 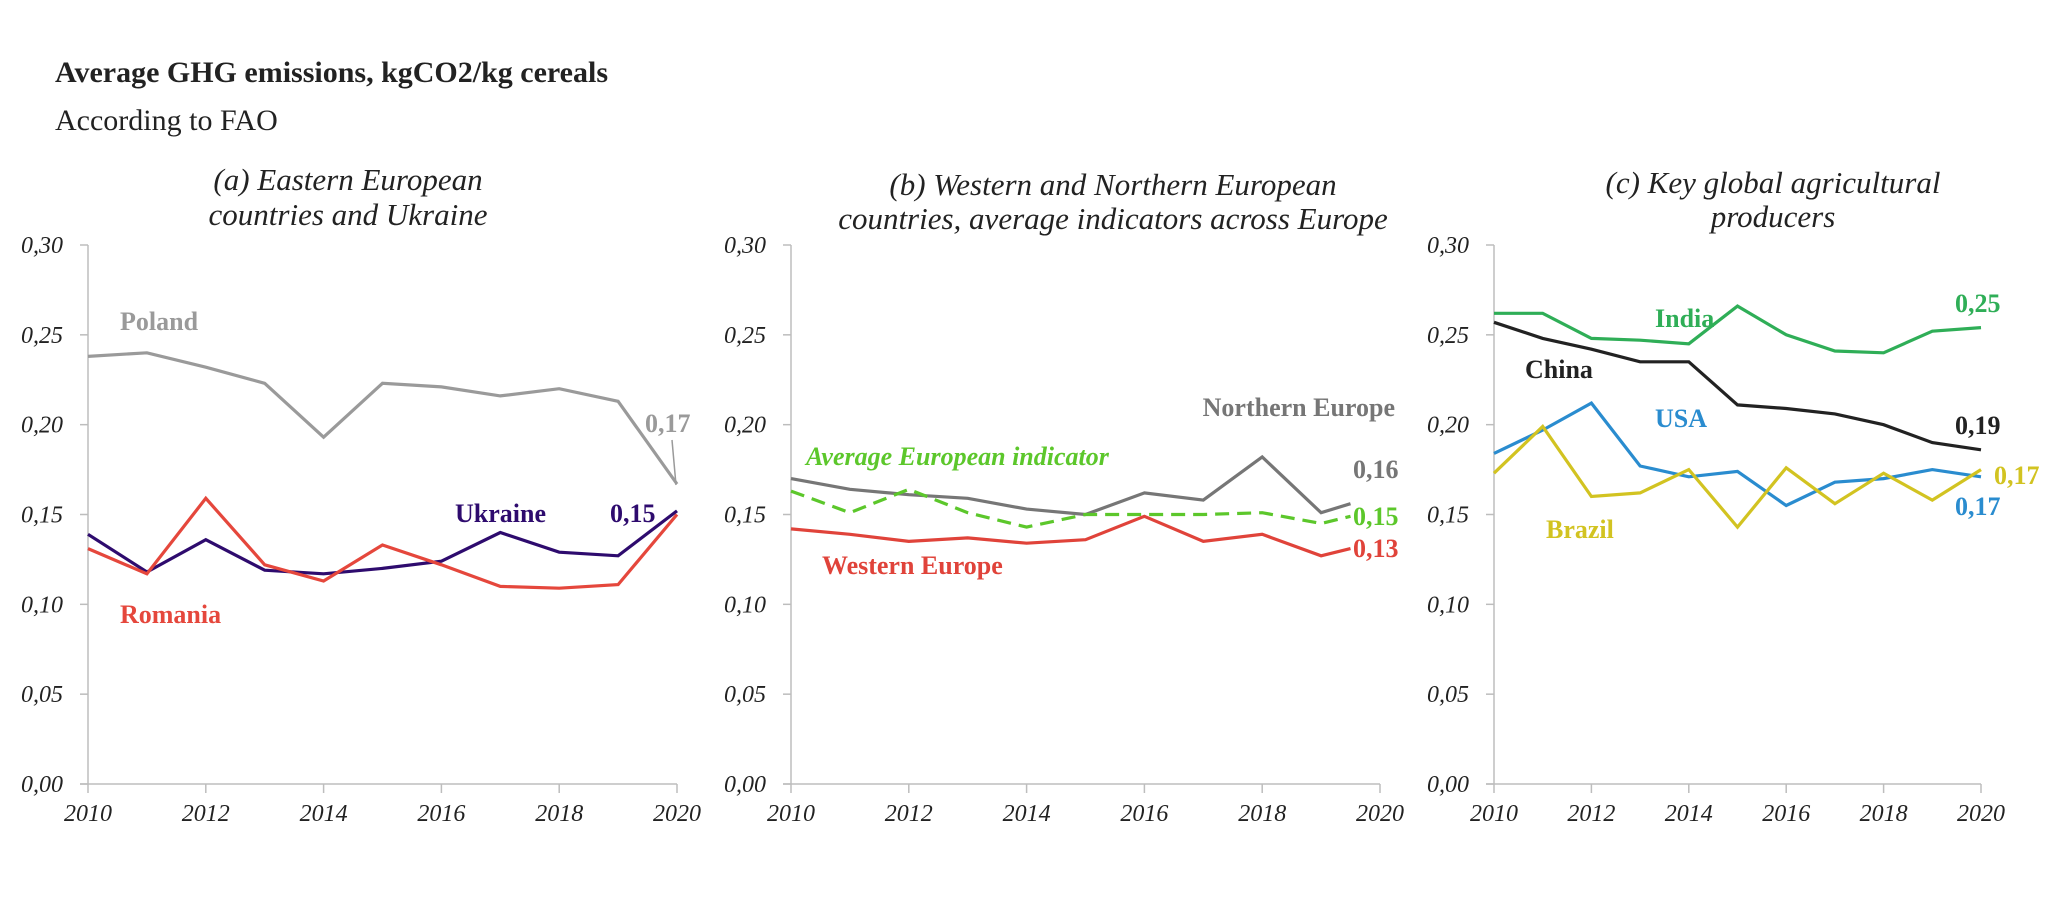 What do you see at coordinates (1376, 548) in the screenshot?
I see `end-value-label: 0,13` at bounding box center [1376, 548].